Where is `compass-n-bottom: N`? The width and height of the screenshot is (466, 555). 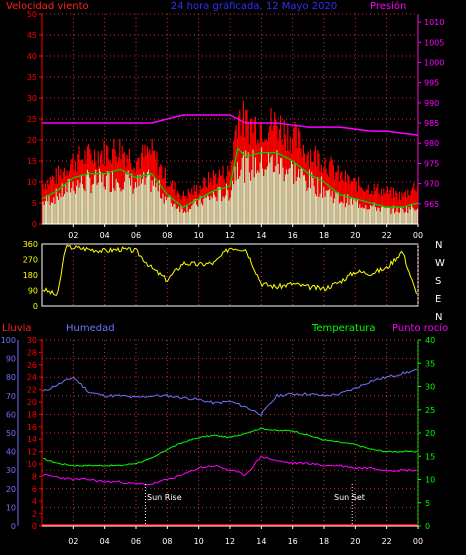
compass-n-bottom: N is located at coordinates (438, 317).